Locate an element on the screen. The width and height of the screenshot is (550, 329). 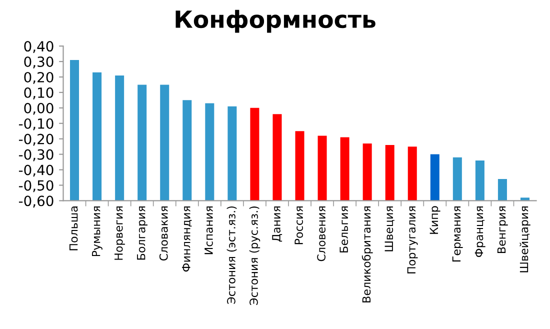
y-tick-label: 0,20 is located at coordinates (39, 78).